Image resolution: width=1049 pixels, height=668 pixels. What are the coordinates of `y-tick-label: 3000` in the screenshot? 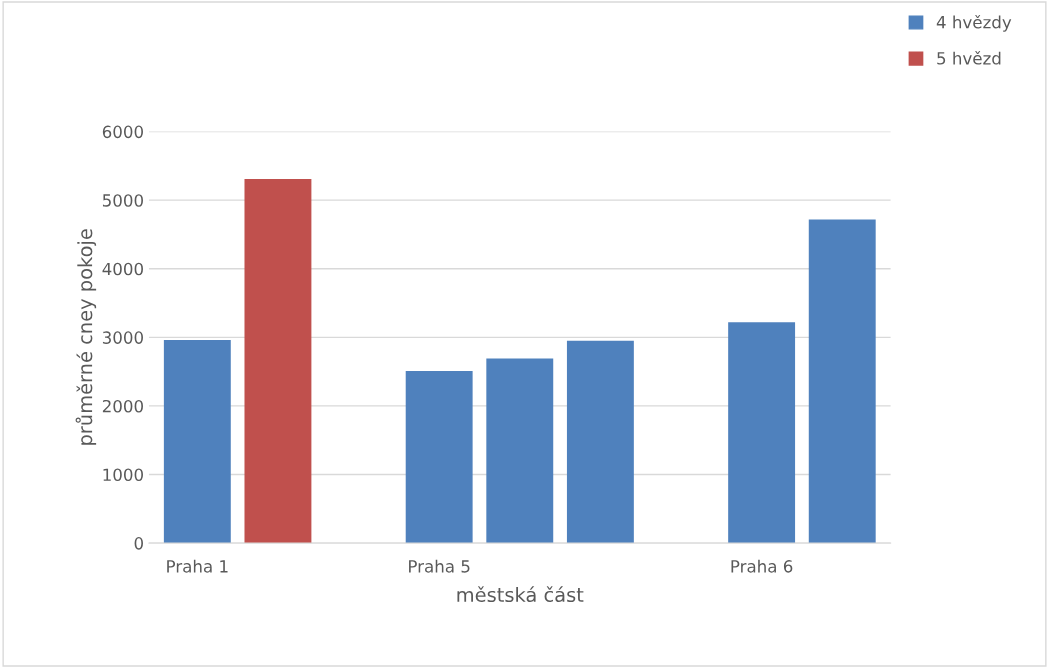 It's located at (122, 337).